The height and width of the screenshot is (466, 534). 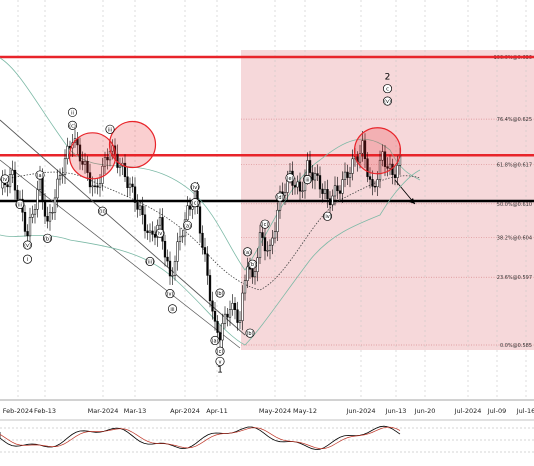 I want to click on wave-label: (iv), so click(x=195, y=188).